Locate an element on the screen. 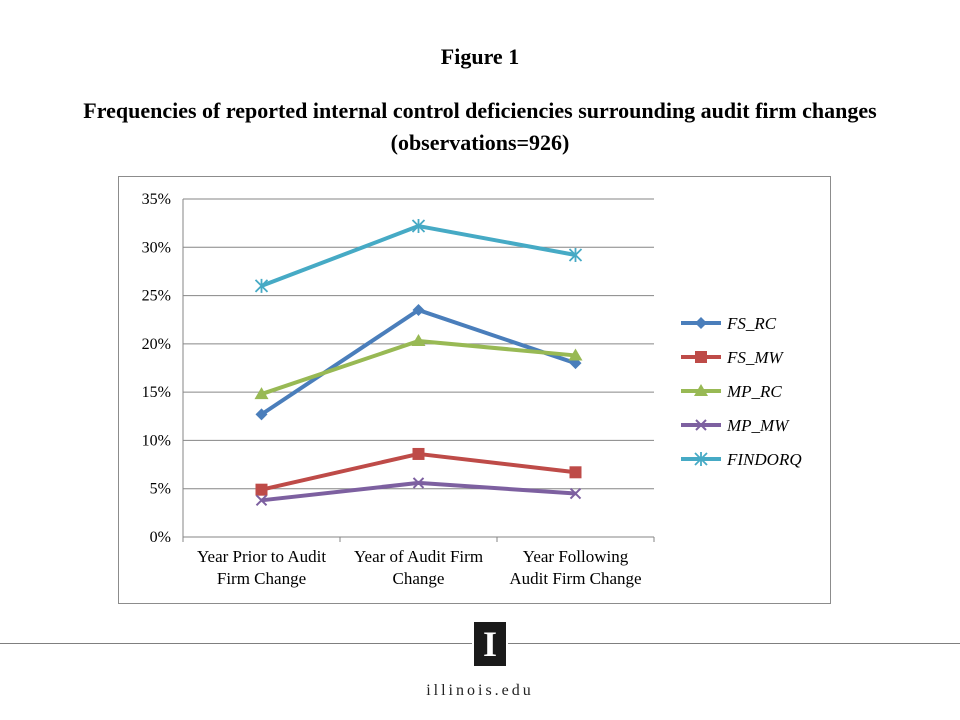  y-tick-label: 20% is located at coordinates (156, 344).